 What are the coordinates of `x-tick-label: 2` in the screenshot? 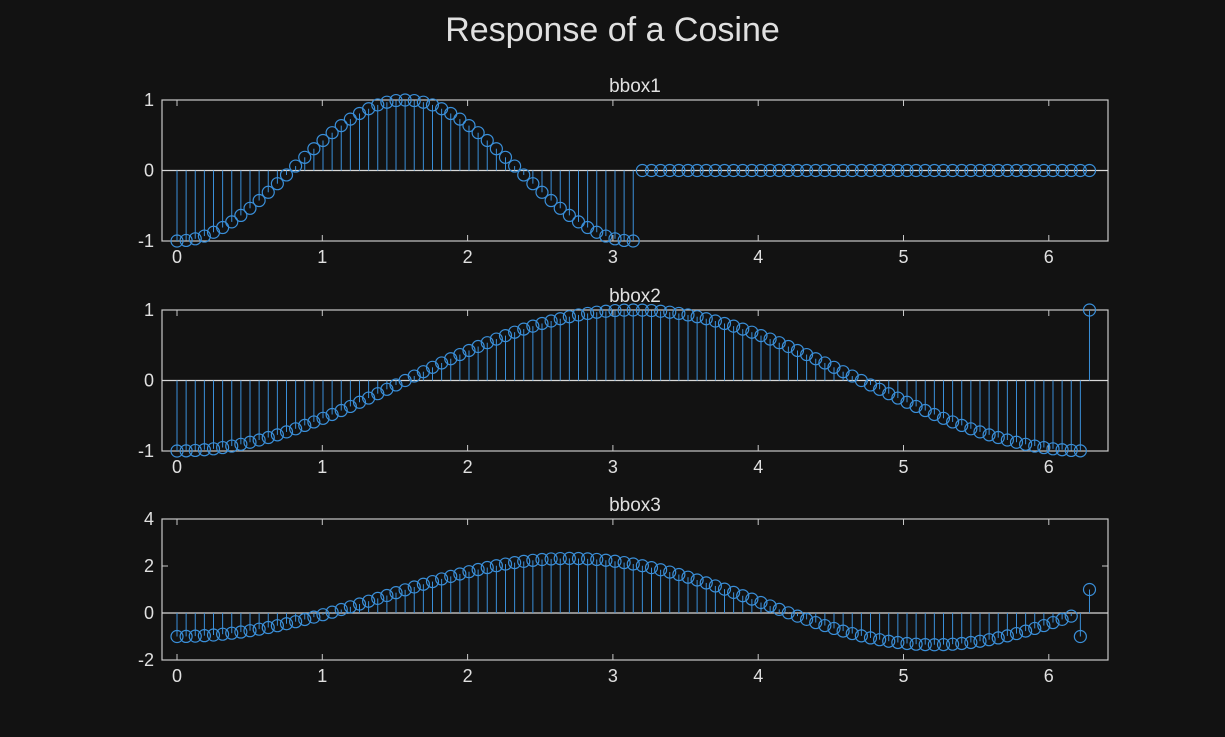 It's located at (468, 467).